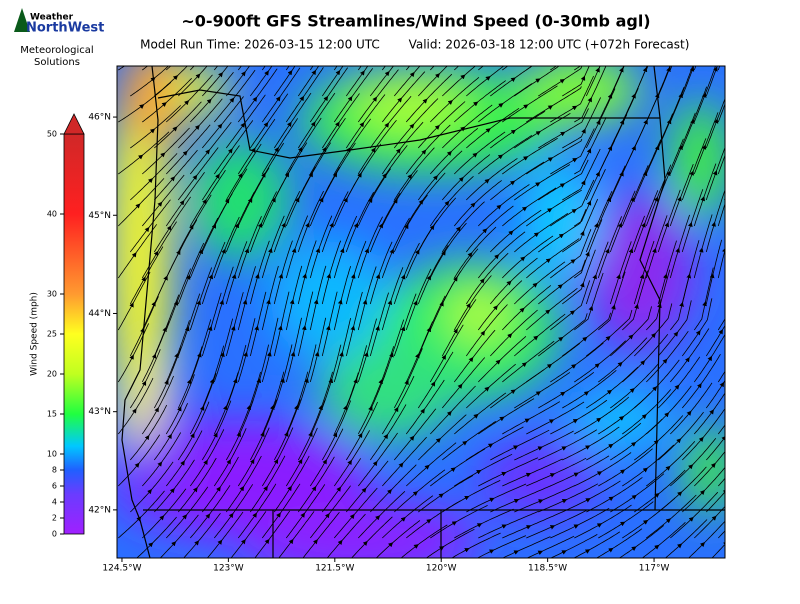 Image resolution: width=800 pixels, height=604 pixels. I want to click on model-run: Model Run Time: 2026-03-15 12:00 UTC, so click(260, 45).